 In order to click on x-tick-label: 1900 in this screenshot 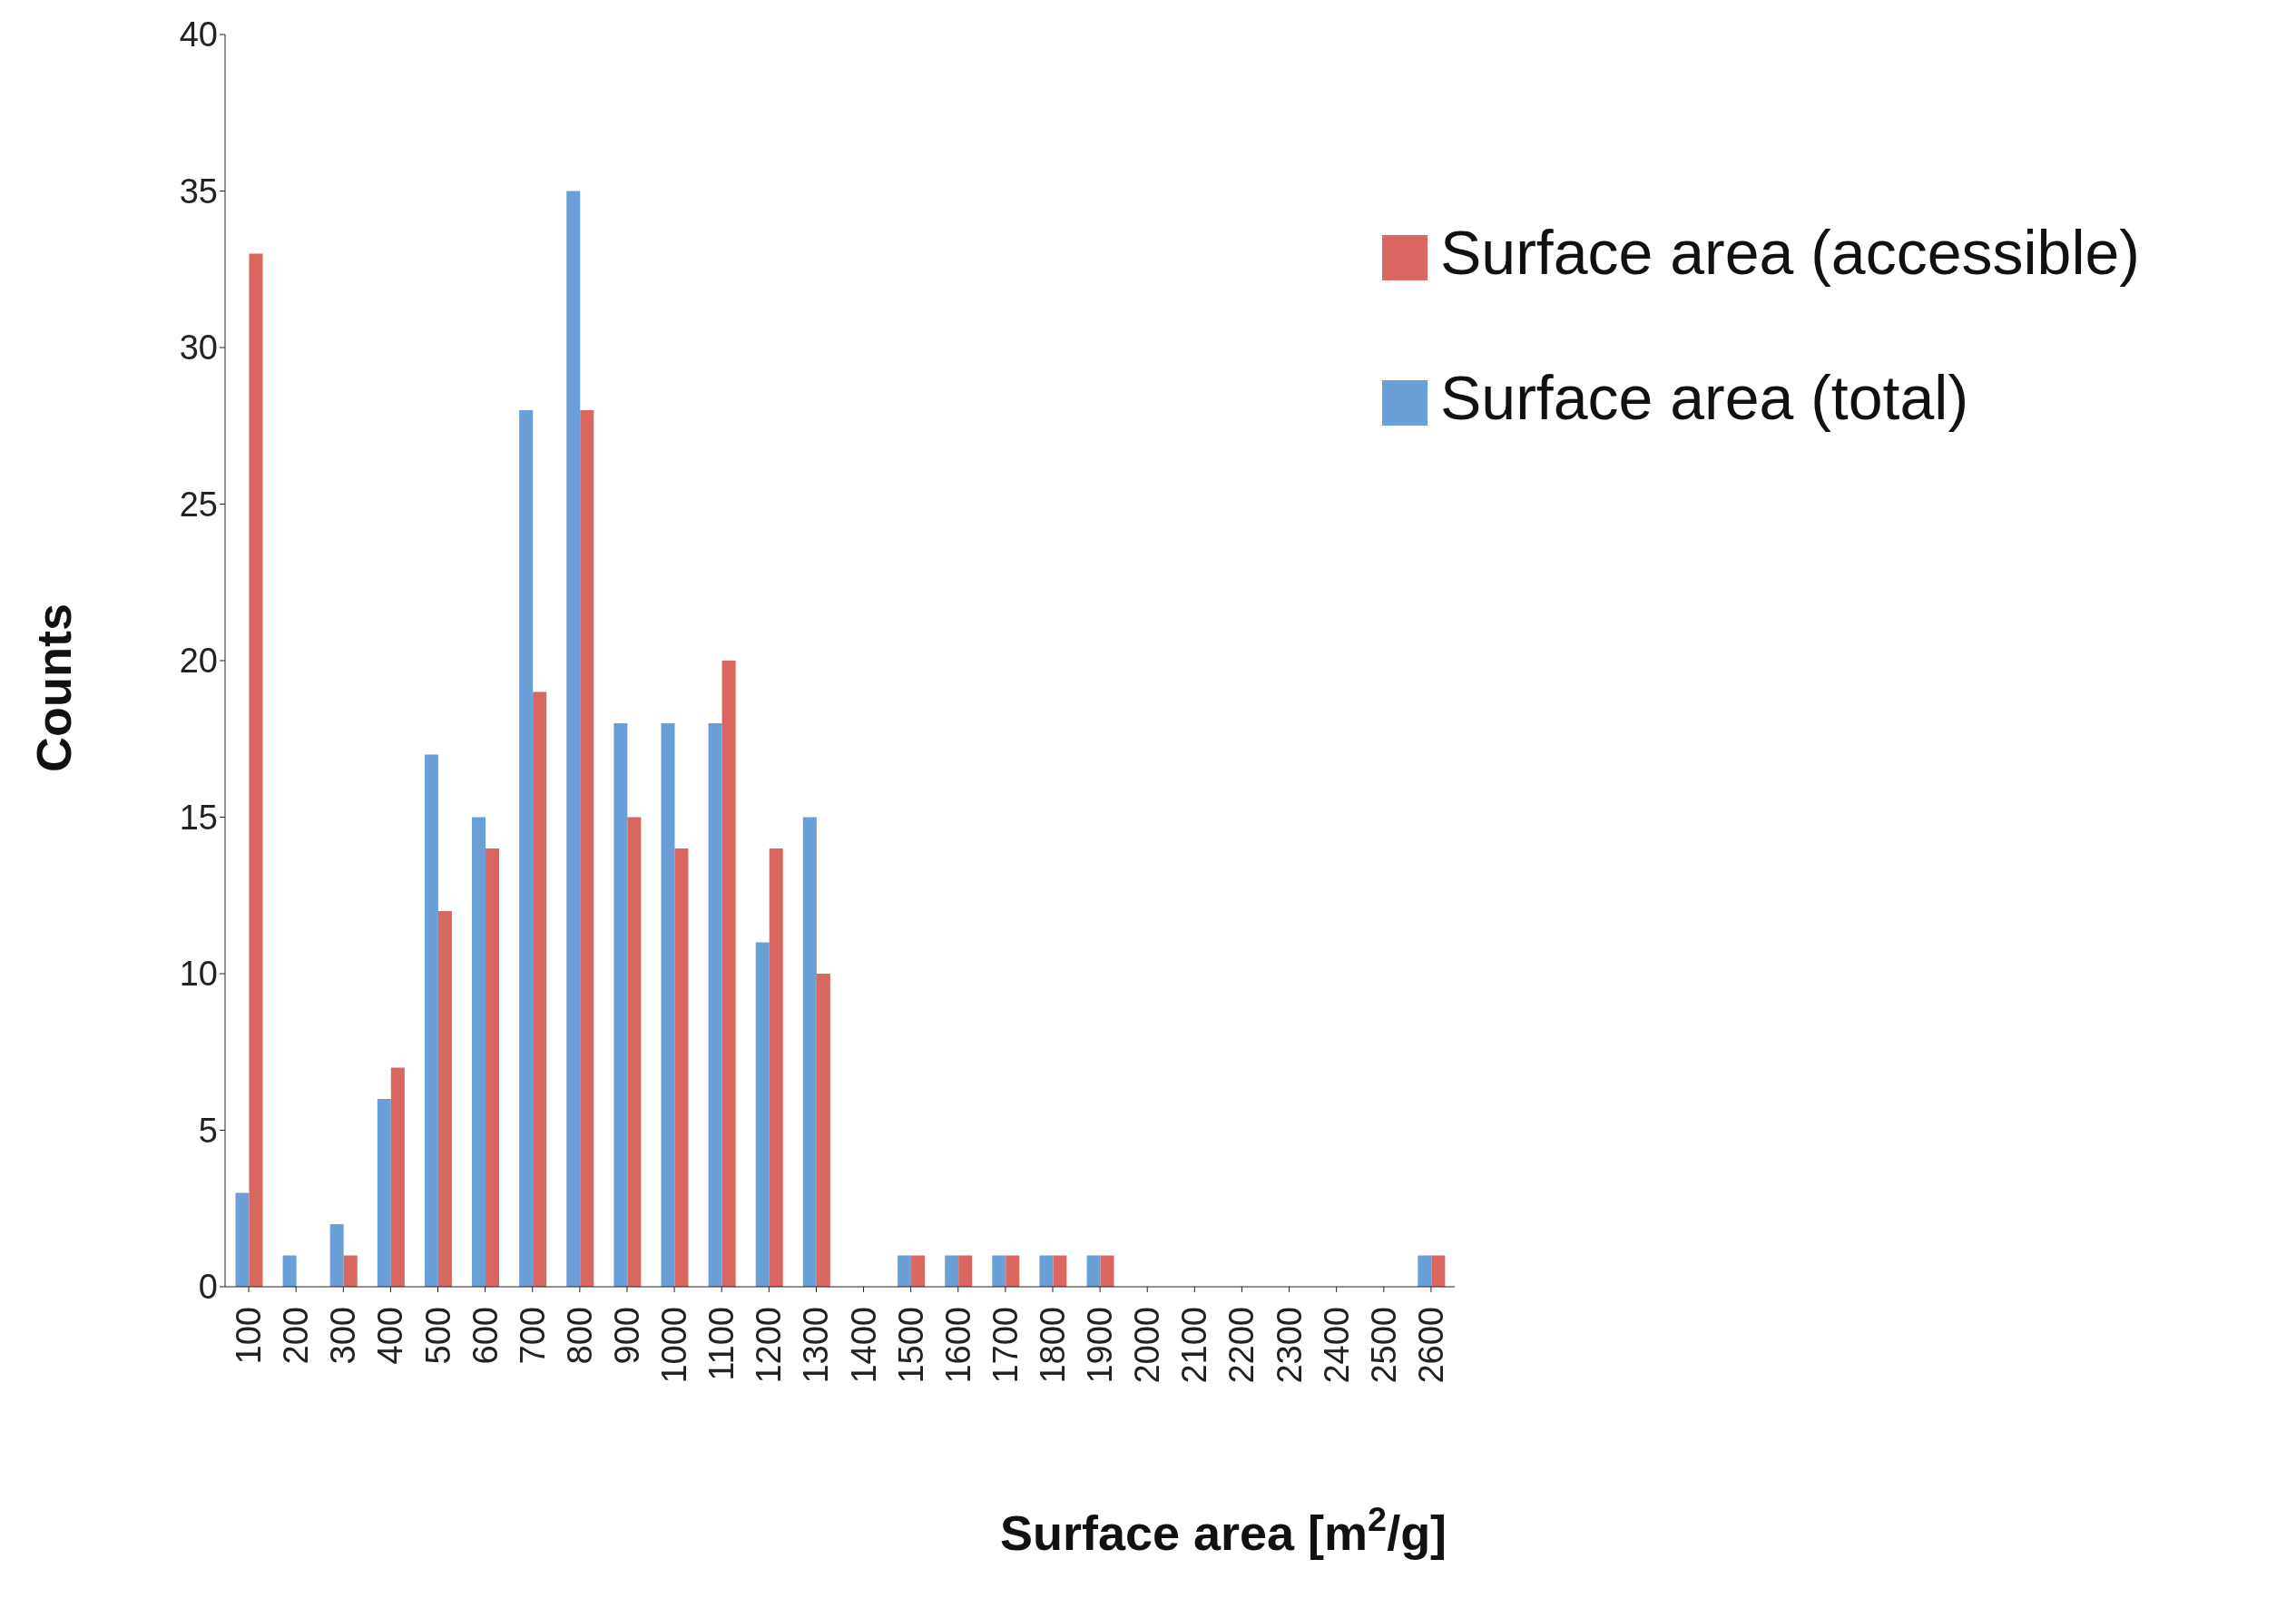, I will do `click(1100, 1346)`.